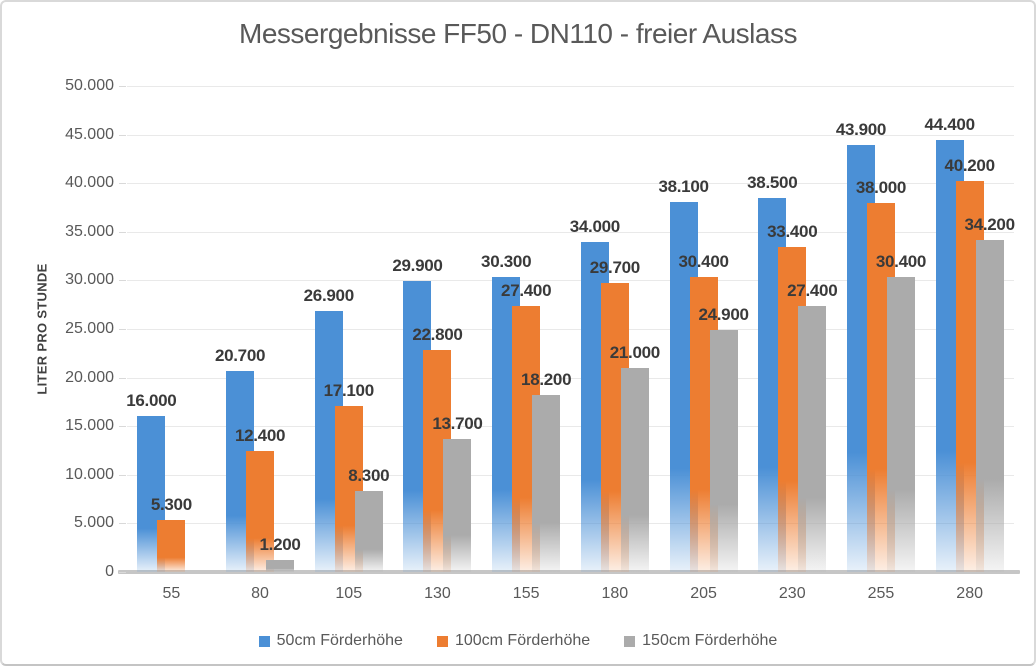 This screenshot has height=666, width=1036. I want to click on y-tick-label: 50.000, so click(89, 85).